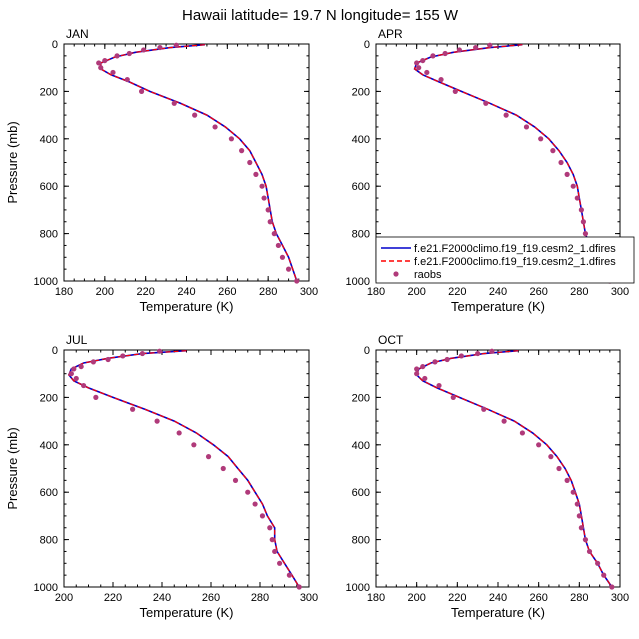 The height and width of the screenshot is (639, 639). I want to click on plot-frame, so click(186, 162).